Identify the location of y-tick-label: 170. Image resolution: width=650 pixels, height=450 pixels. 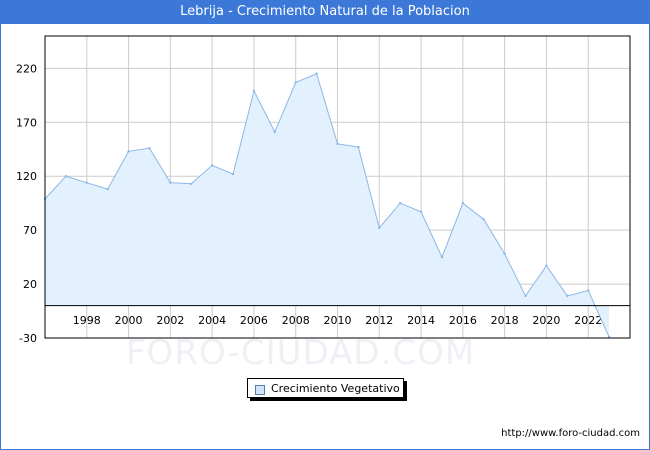
(26, 122).